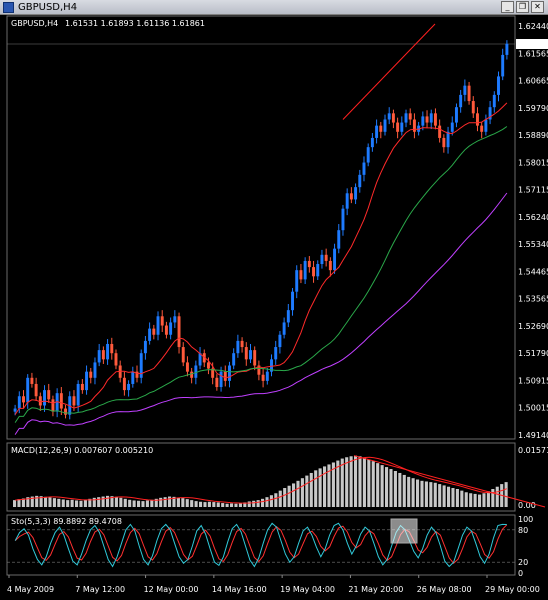 This screenshot has width=548, height=600. What do you see at coordinates (30, 589) in the screenshot?
I see `time-tick-label: 4 May 2009` at bounding box center [30, 589].